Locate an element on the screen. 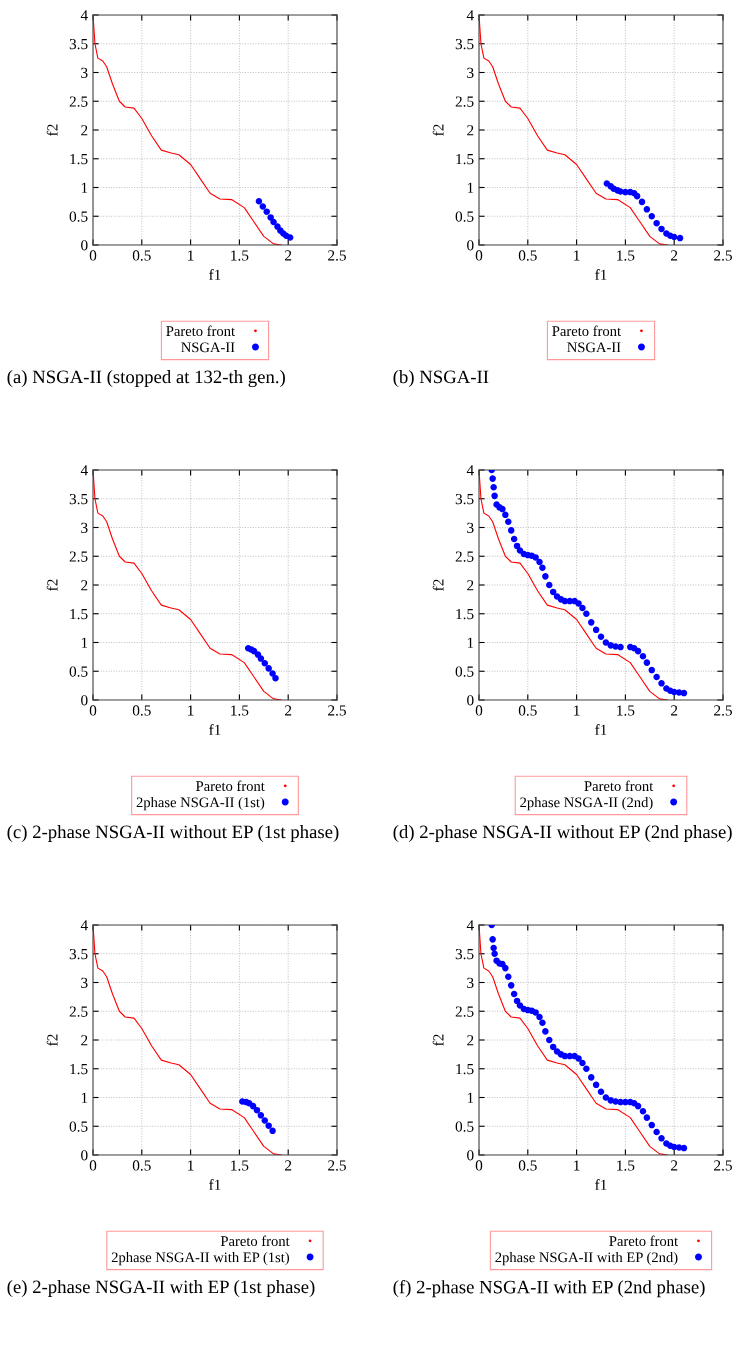 Image resolution: width=737 pixels, height=1358 pixels. legend-label: 2phase NSGA-II (1st) is located at coordinates (200, 803).